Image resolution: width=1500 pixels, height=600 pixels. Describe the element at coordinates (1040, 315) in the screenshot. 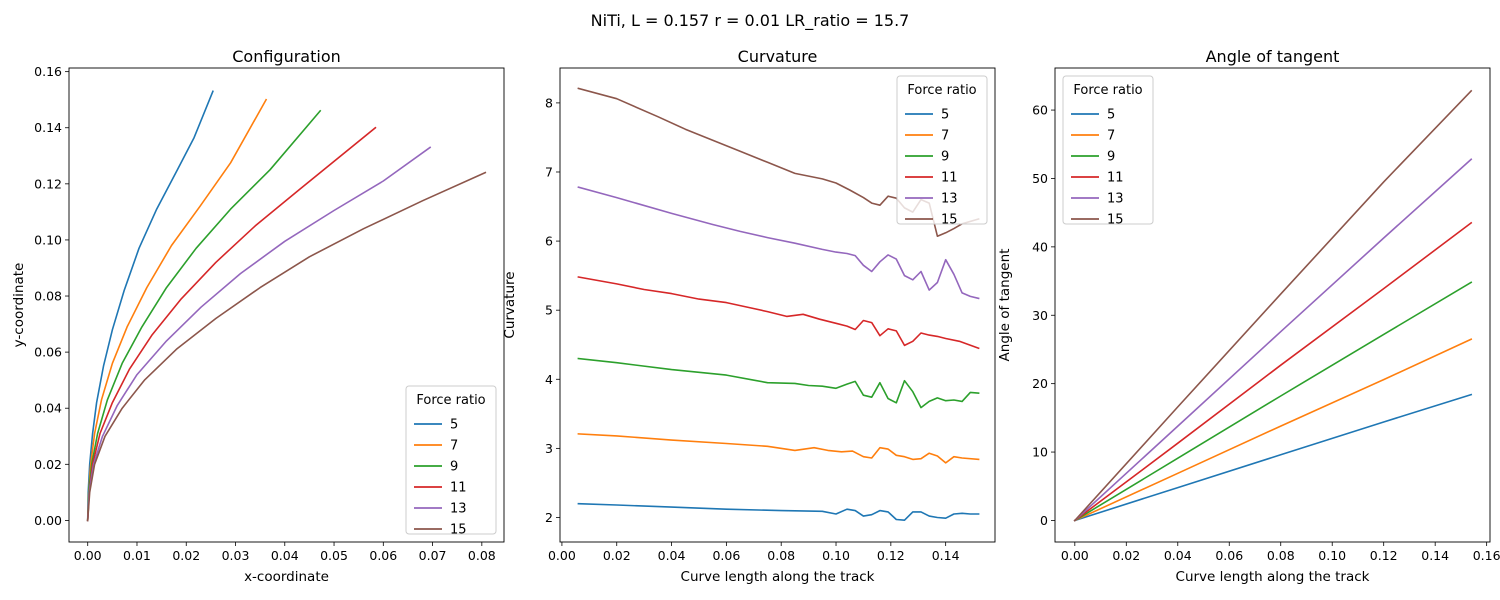

I see `y-tick-label: 30` at that location.